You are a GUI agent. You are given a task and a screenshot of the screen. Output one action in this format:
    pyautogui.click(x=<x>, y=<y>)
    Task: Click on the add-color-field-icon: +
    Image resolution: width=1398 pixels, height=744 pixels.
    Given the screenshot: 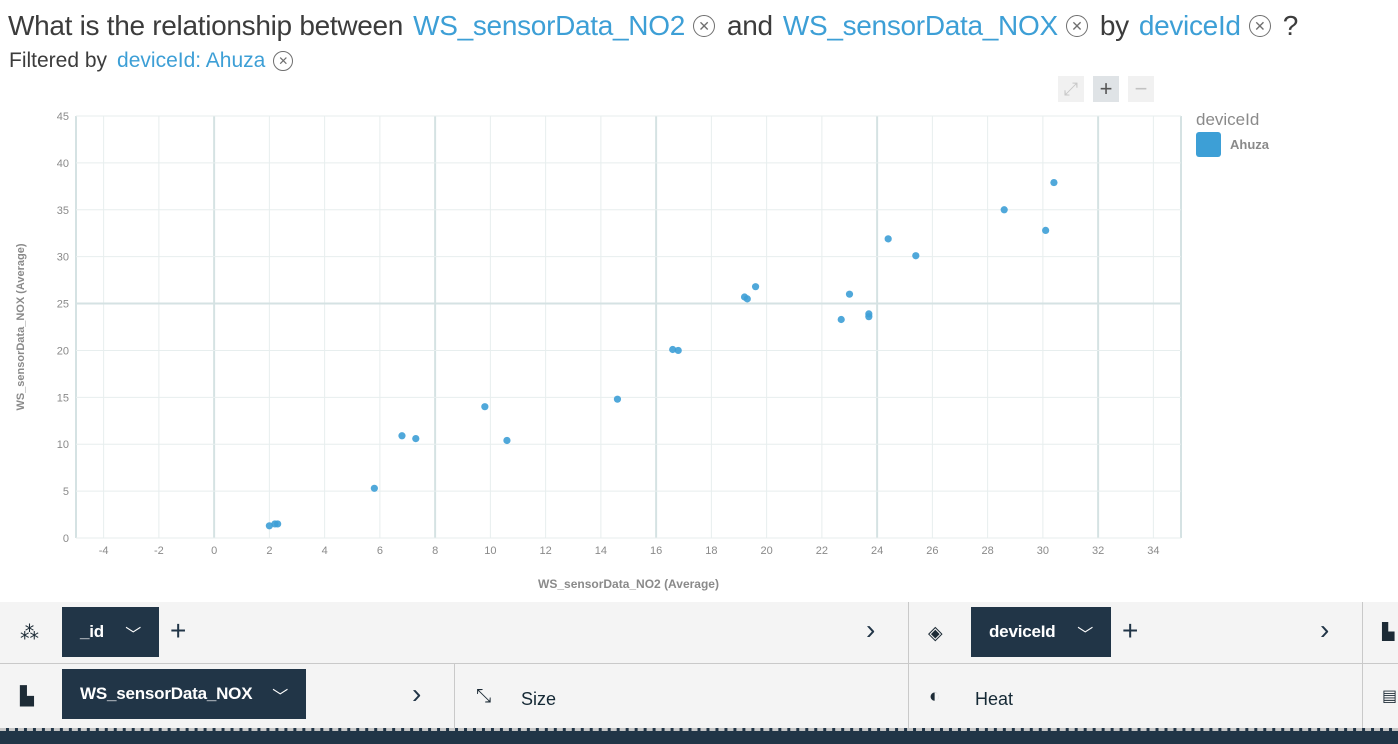 What is the action you would take?
    pyautogui.click(x=1130, y=630)
    